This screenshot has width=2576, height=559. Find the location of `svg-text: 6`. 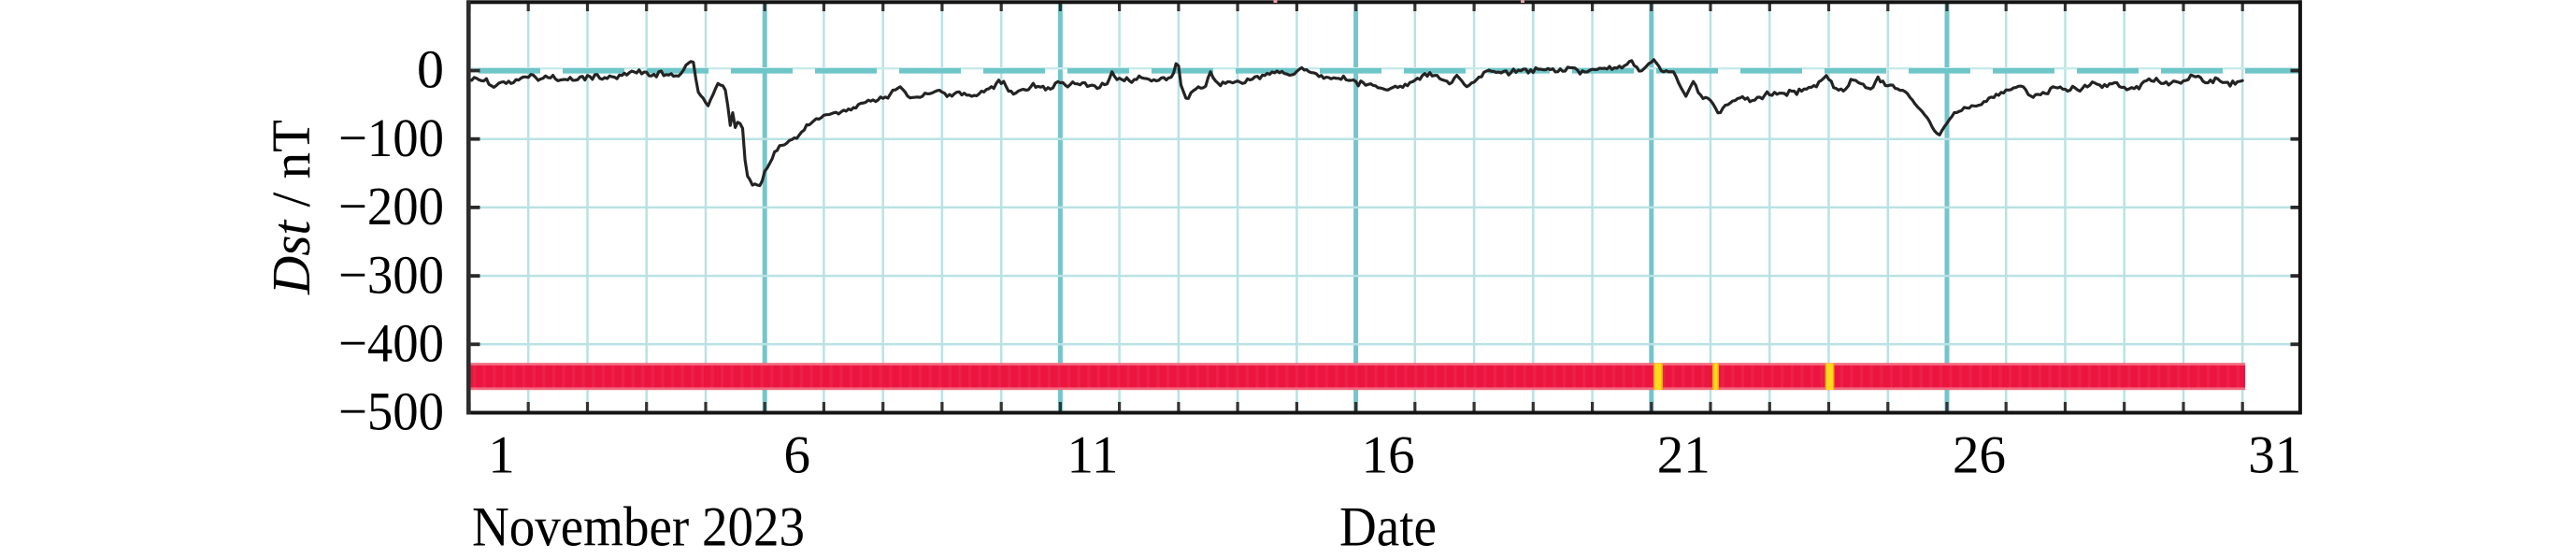

svg-text: 6 is located at coordinates (796, 455).